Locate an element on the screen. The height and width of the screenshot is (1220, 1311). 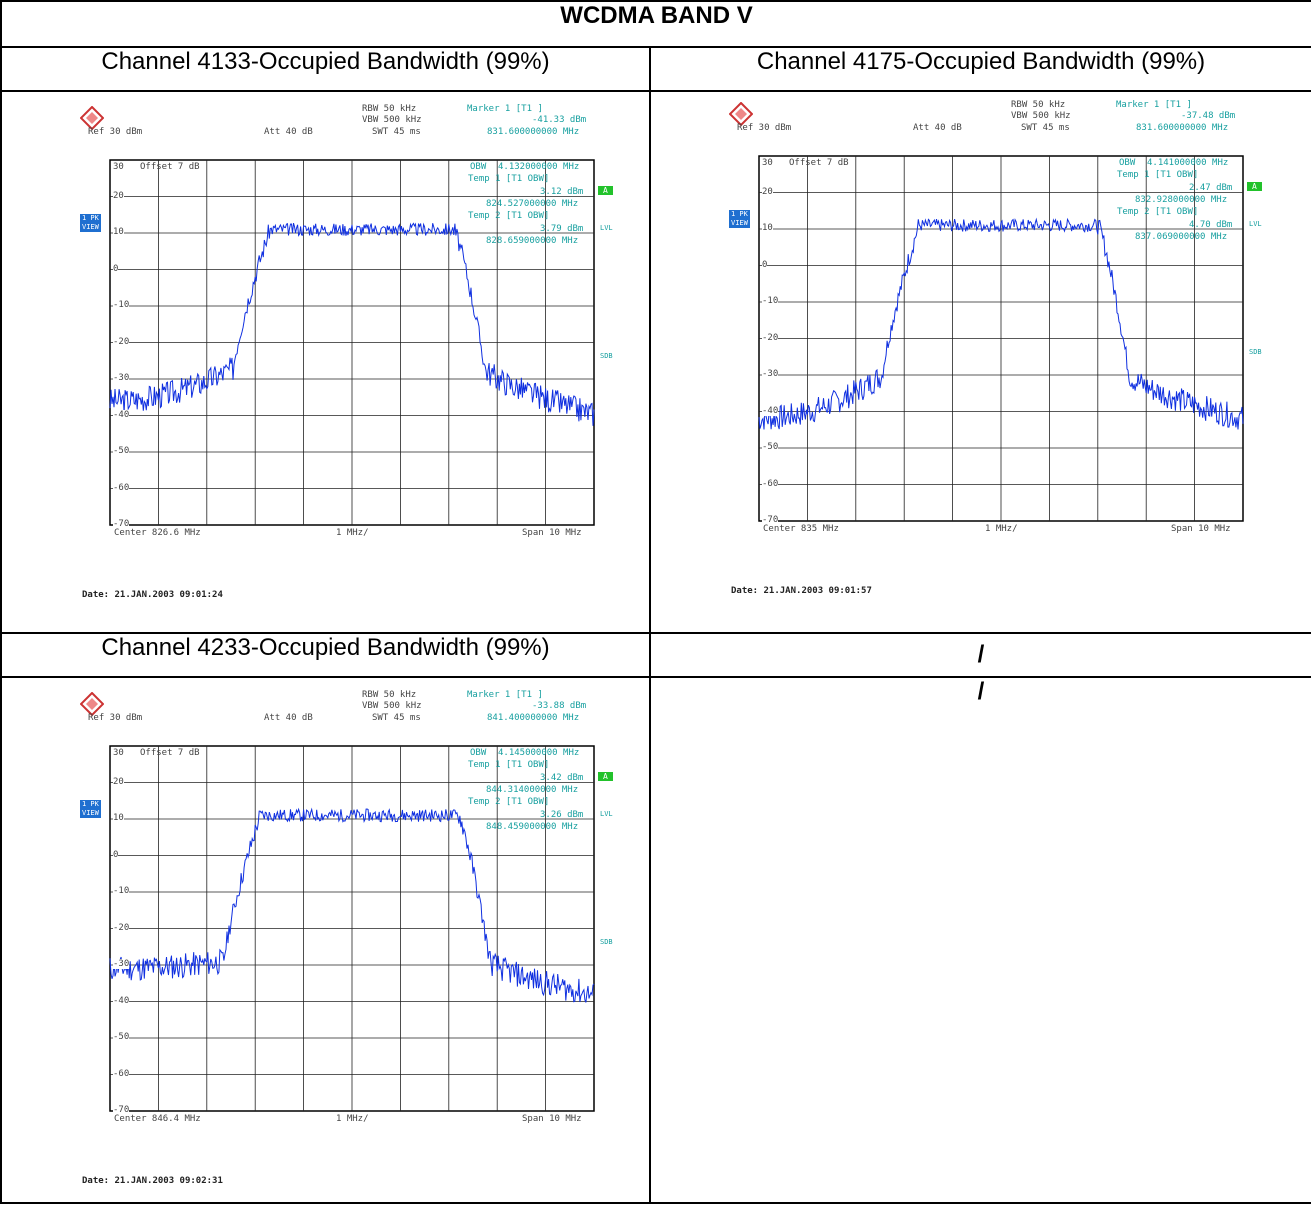
marker-value: -37.48 dBm is located at coordinates (1208, 116).